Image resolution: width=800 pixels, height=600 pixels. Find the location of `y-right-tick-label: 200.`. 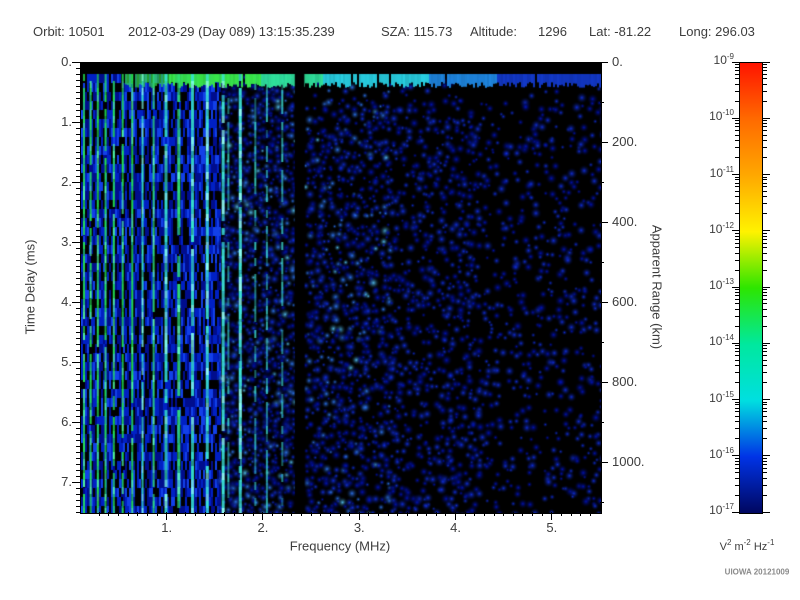

y-right-tick-label: 200. is located at coordinates (625, 141).